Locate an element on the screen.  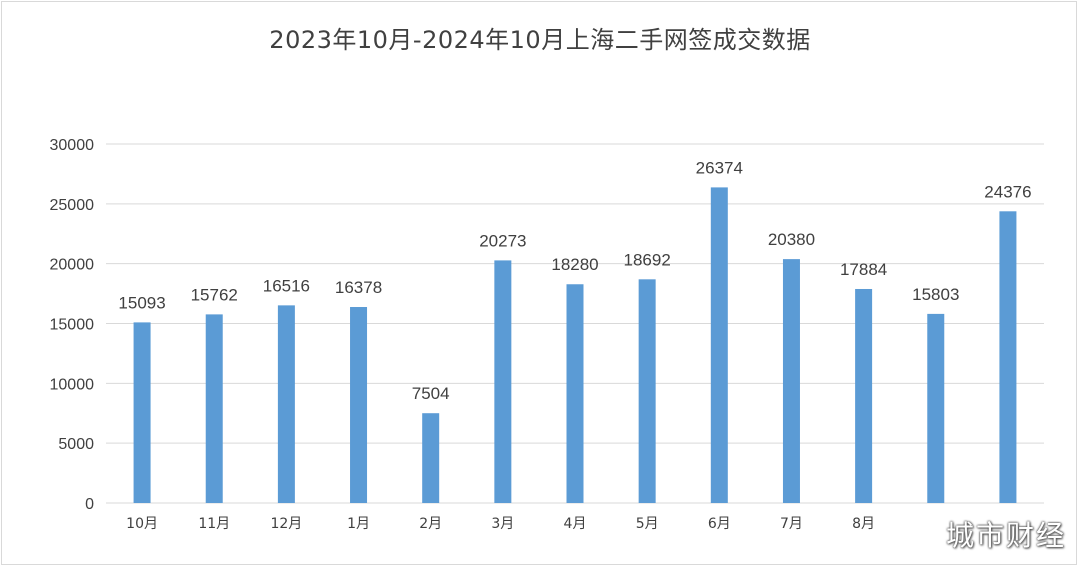
x-category-label: 6月 is located at coordinates (719, 524).